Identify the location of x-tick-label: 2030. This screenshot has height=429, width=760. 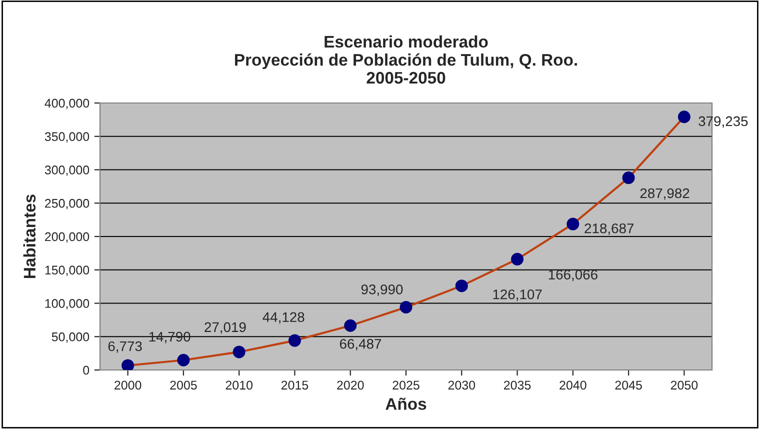
(462, 385).